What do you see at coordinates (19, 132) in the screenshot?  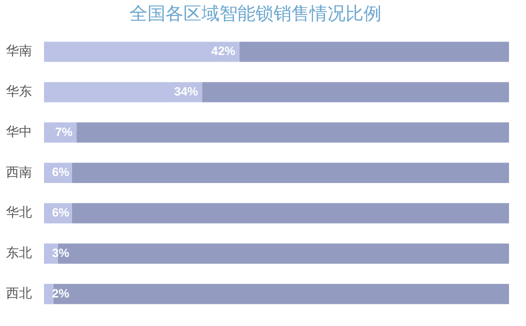 I see `y-tick-label: 华中` at bounding box center [19, 132].